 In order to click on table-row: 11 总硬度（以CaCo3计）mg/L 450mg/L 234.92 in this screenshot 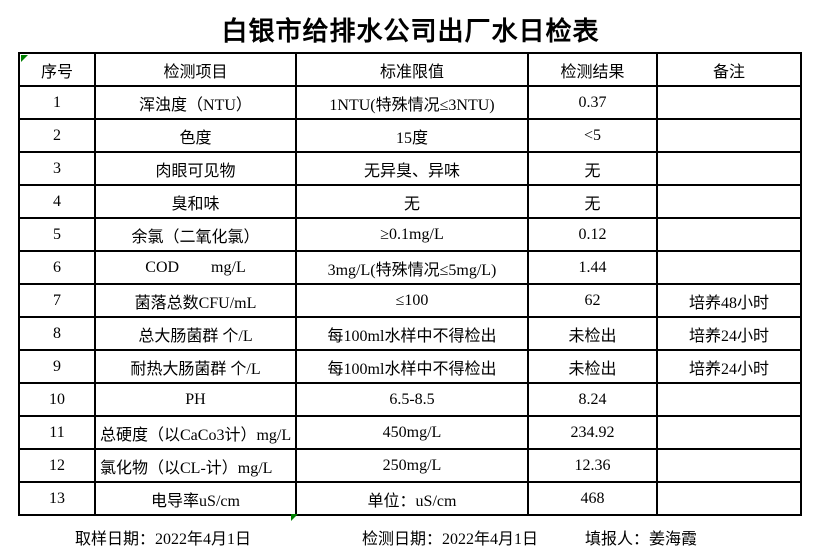, I will do `click(410, 432)`.